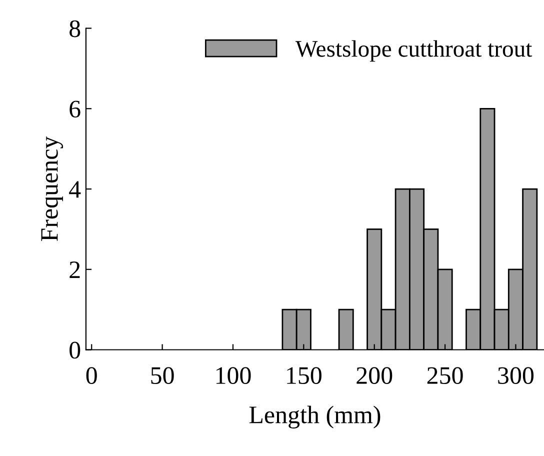 The height and width of the screenshot is (456, 544). What do you see at coordinates (75, 350) in the screenshot?
I see `y-tick-label: 0` at bounding box center [75, 350].